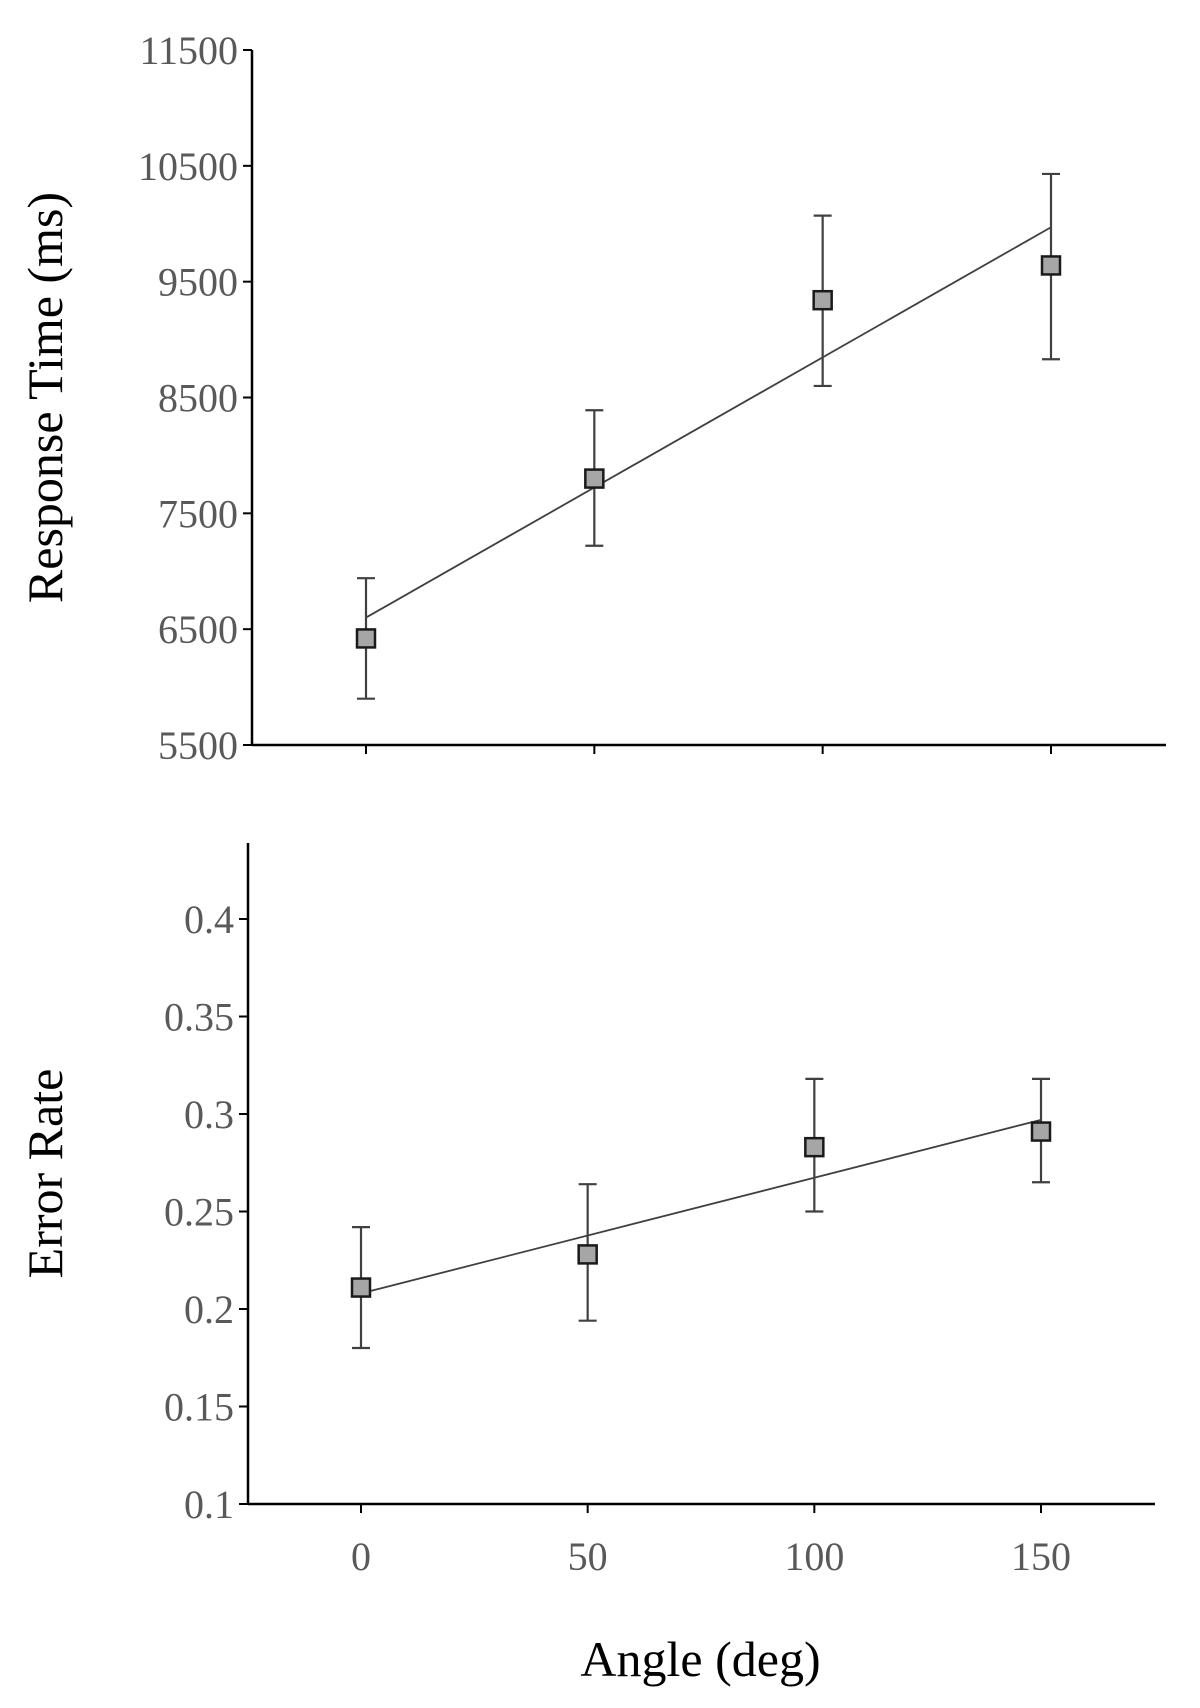 This screenshot has width=1200, height=1708. What do you see at coordinates (199, 1407) in the screenshot?
I see `y-tick-label: 0.15` at bounding box center [199, 1407].